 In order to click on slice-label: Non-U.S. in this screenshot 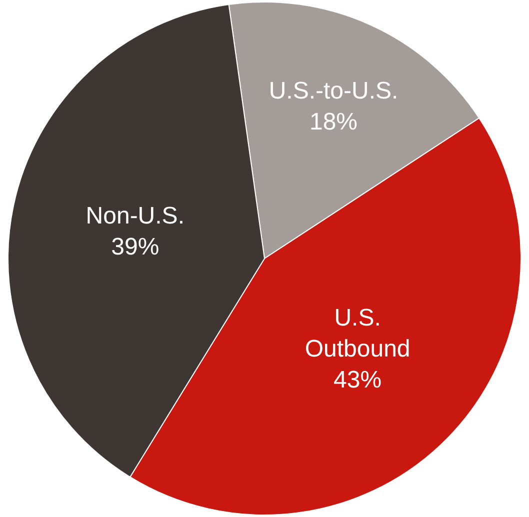, I will do `click(135, 216)`.